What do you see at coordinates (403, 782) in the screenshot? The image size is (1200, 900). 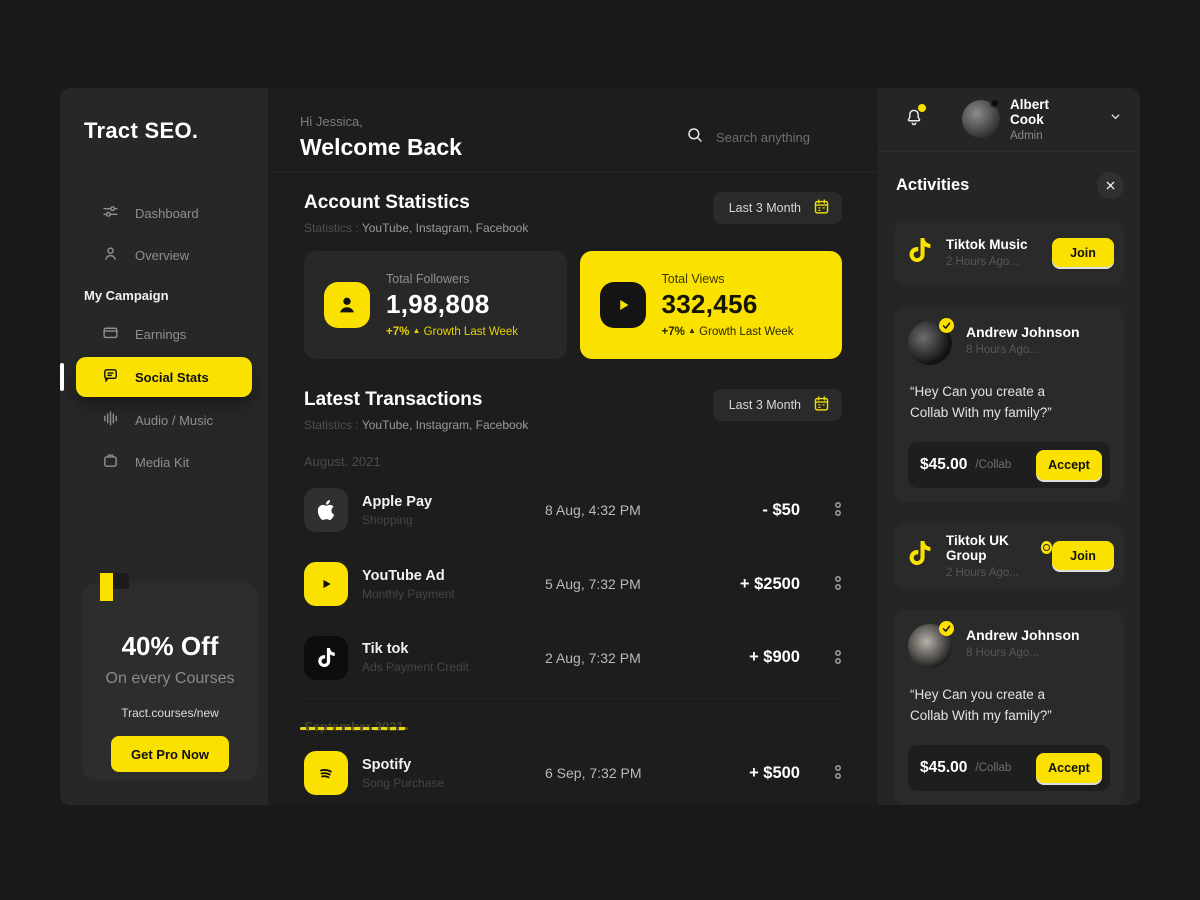 I see `transaction-category: Song Purchase` at bounding box center [403, 782].